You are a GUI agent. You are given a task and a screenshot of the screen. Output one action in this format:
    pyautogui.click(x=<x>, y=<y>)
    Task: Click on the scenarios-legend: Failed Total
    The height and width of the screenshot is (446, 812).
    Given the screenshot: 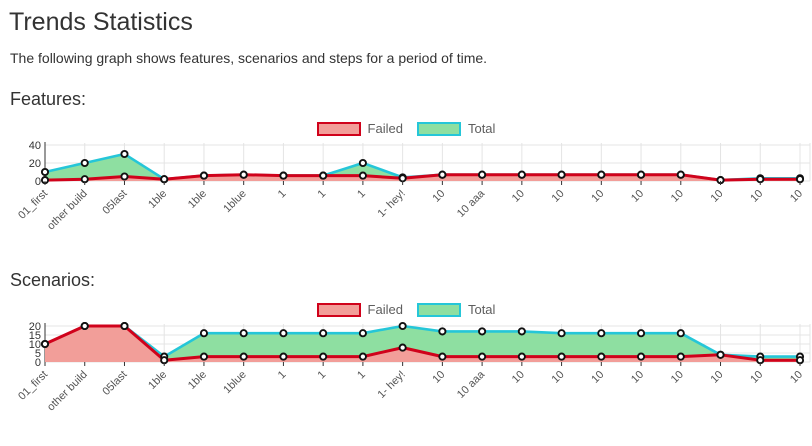 What is the action you would take?
    pyautogui.click(x=406, y=309)
    